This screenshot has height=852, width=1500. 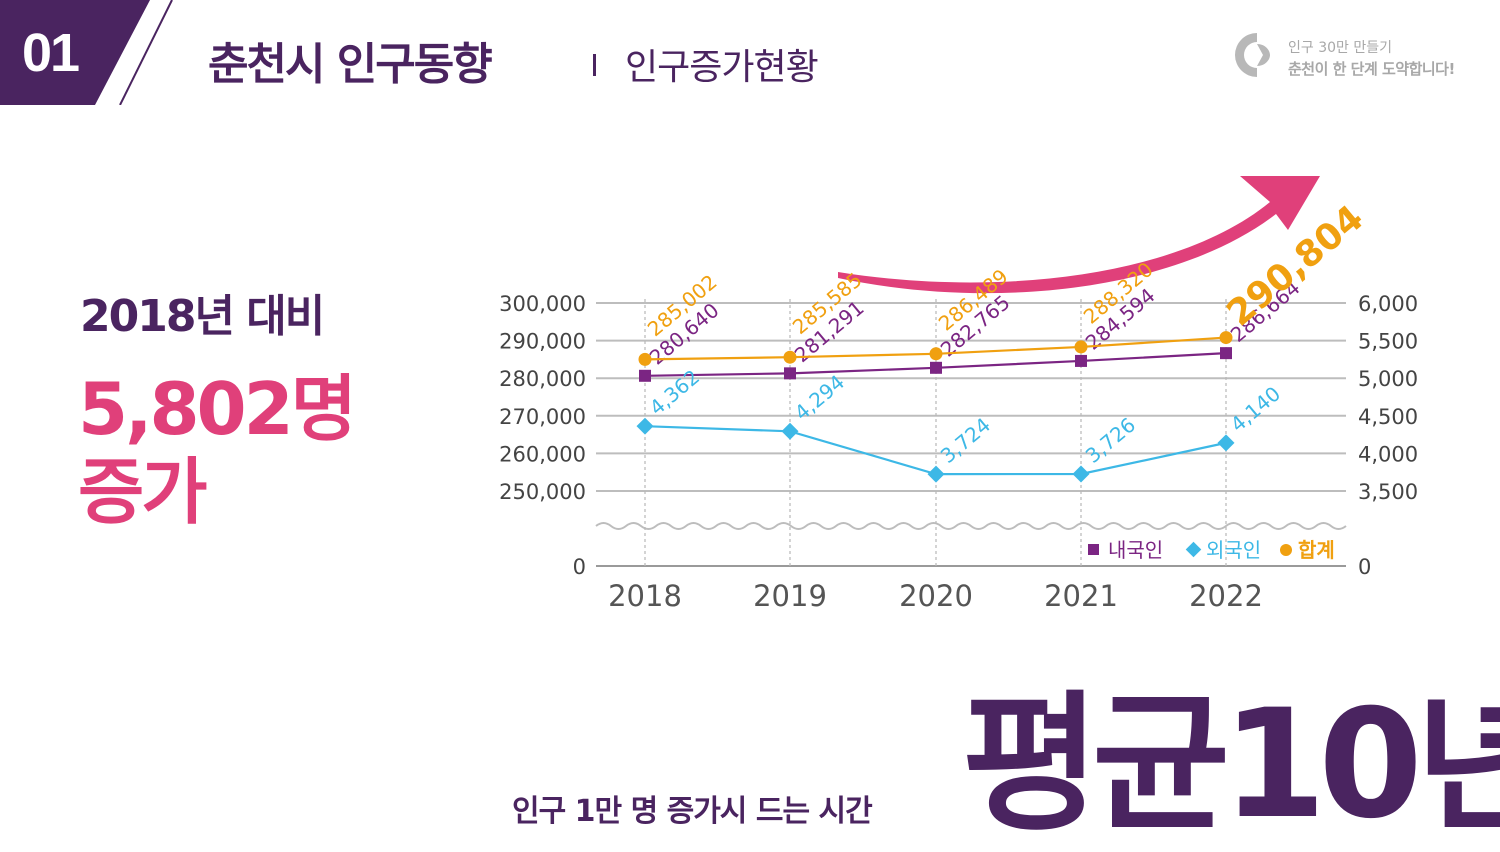 I want to click on legend-label: 내국인, so click(x=1135, y=550).